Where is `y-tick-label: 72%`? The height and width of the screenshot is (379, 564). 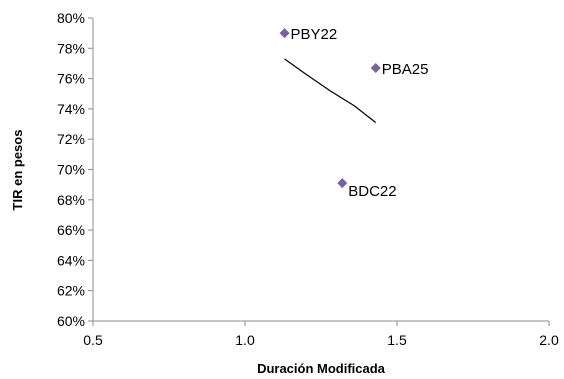
y-tick-label: 72% is located at coordinates (71, 139).